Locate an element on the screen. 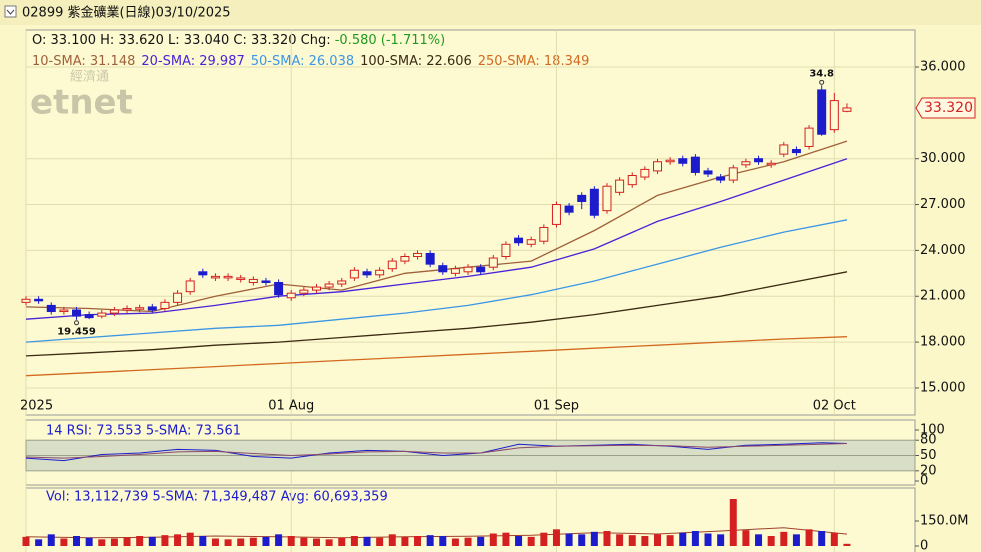 The image size is (981, 552). header-bar is located at coordinates (490, 12).